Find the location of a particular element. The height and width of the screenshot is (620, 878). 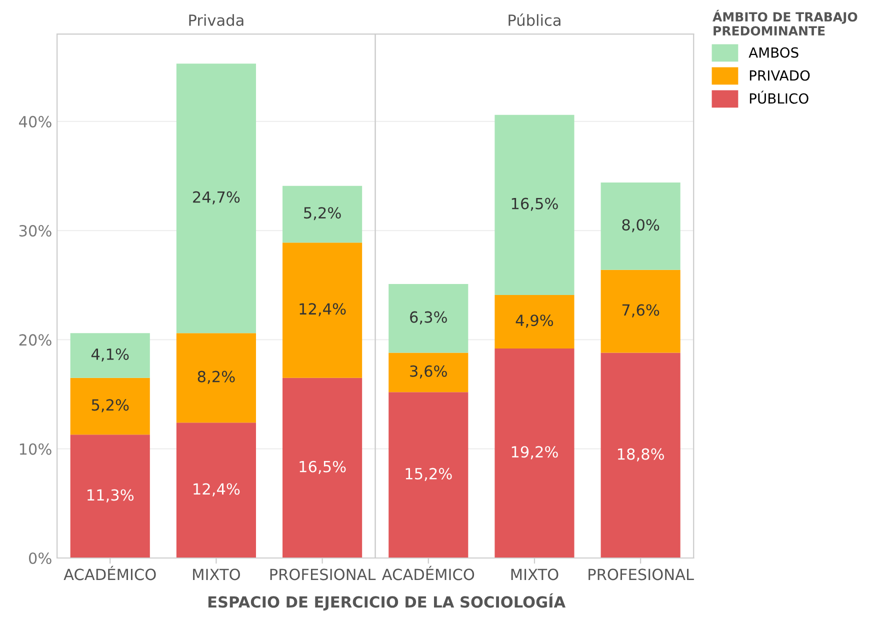

data-label: 4,1% is located at coordinates (110, 355).